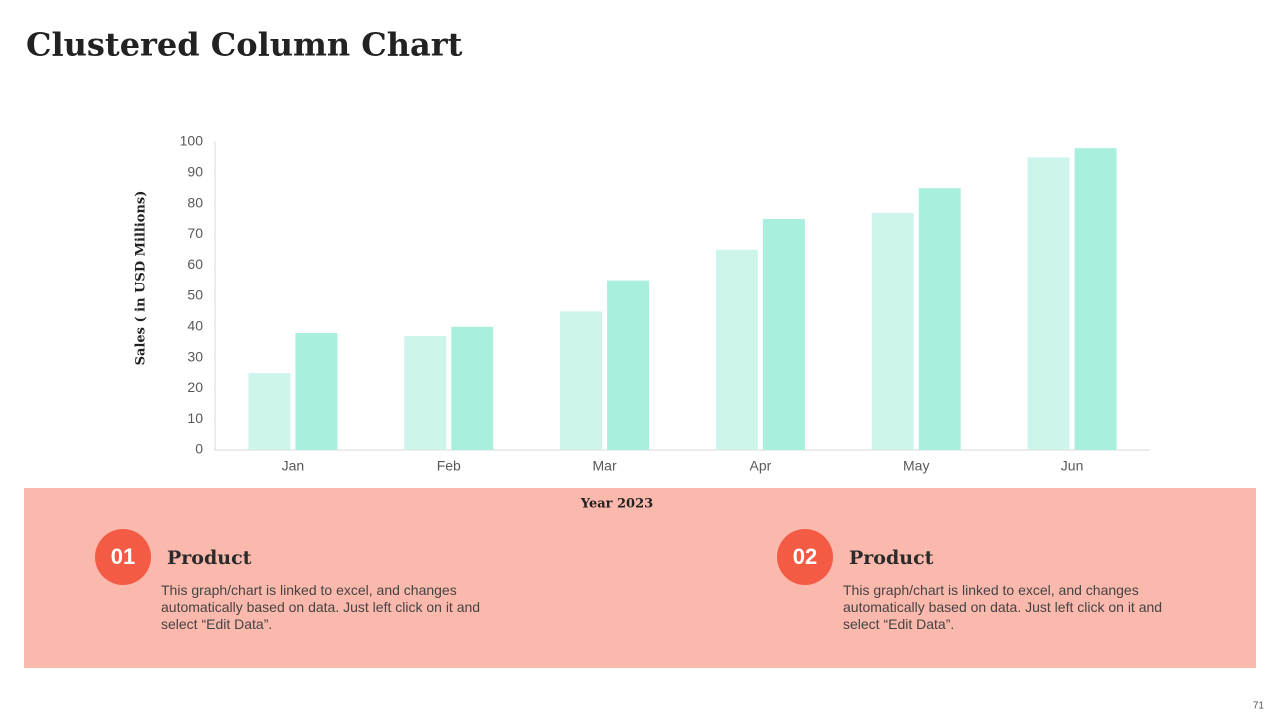 The width and height of the screenshot is (1280, 720). Describe the element at coordinates (195, 326) in the screenshot. I see `y-tick-label: 40` at that location.